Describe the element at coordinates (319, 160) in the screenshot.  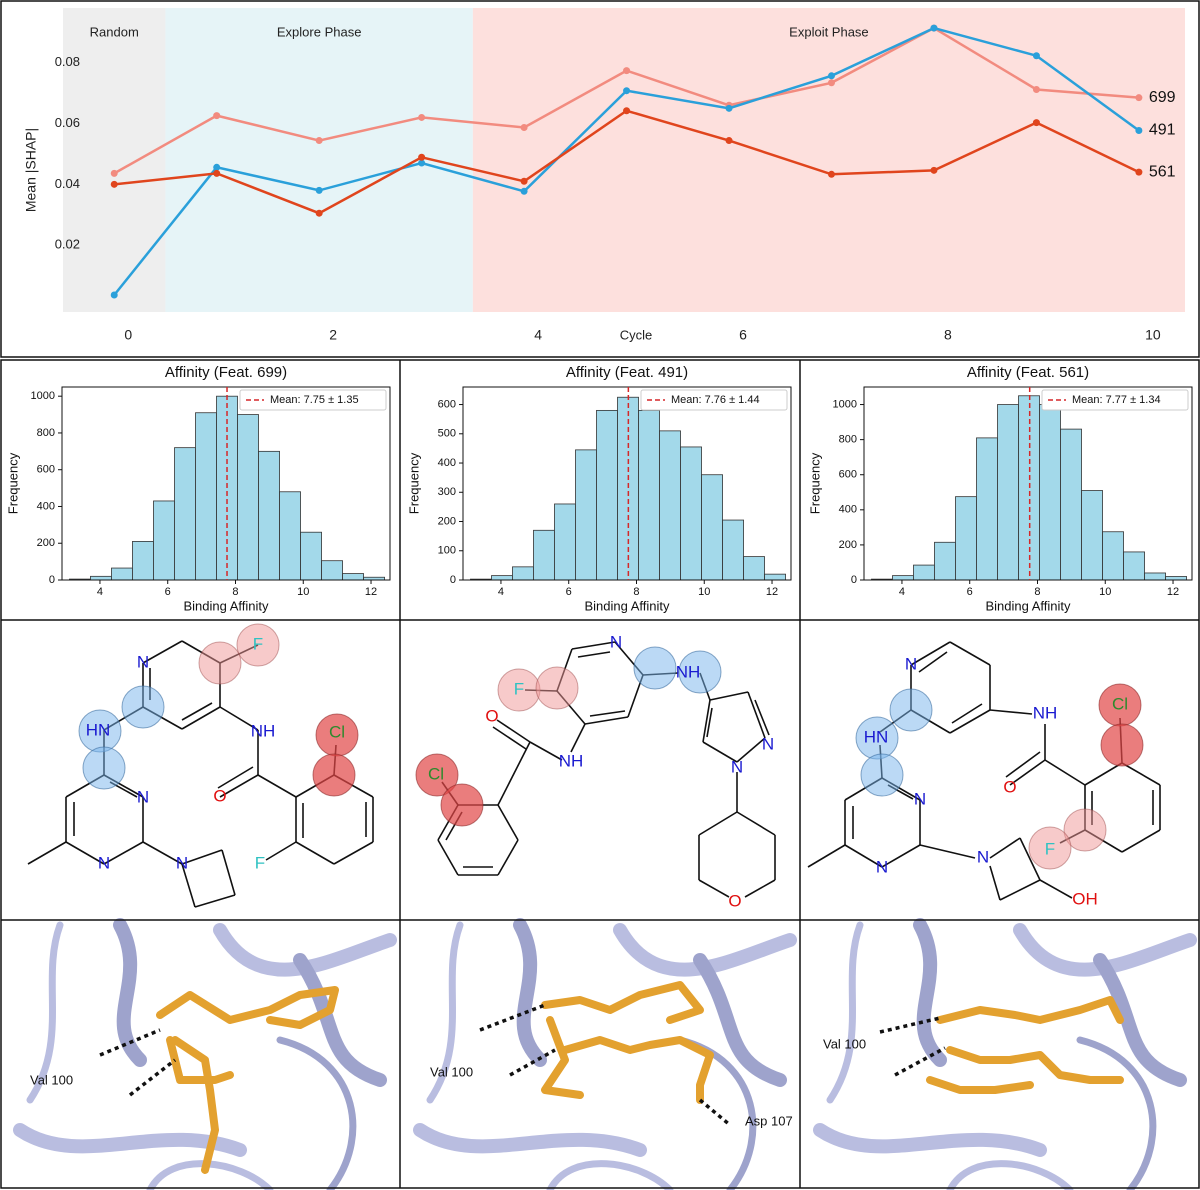
I see `phase-region` at that location.